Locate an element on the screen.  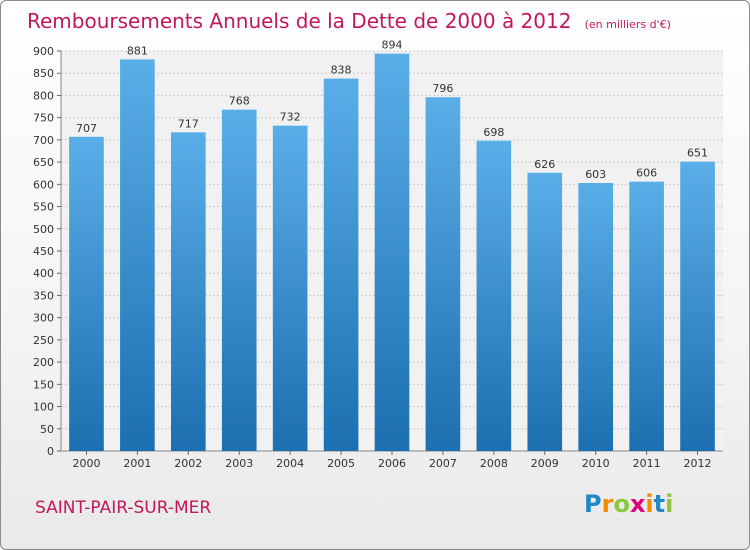
x-tick-label: 2000 is located at coordinates (86, 463).